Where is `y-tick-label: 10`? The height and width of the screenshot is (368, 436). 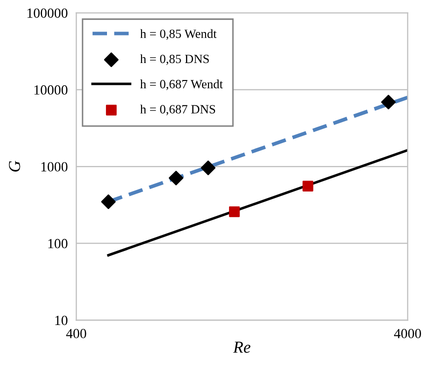
y-tick-label: 10 is located at coordinates (61, 321).